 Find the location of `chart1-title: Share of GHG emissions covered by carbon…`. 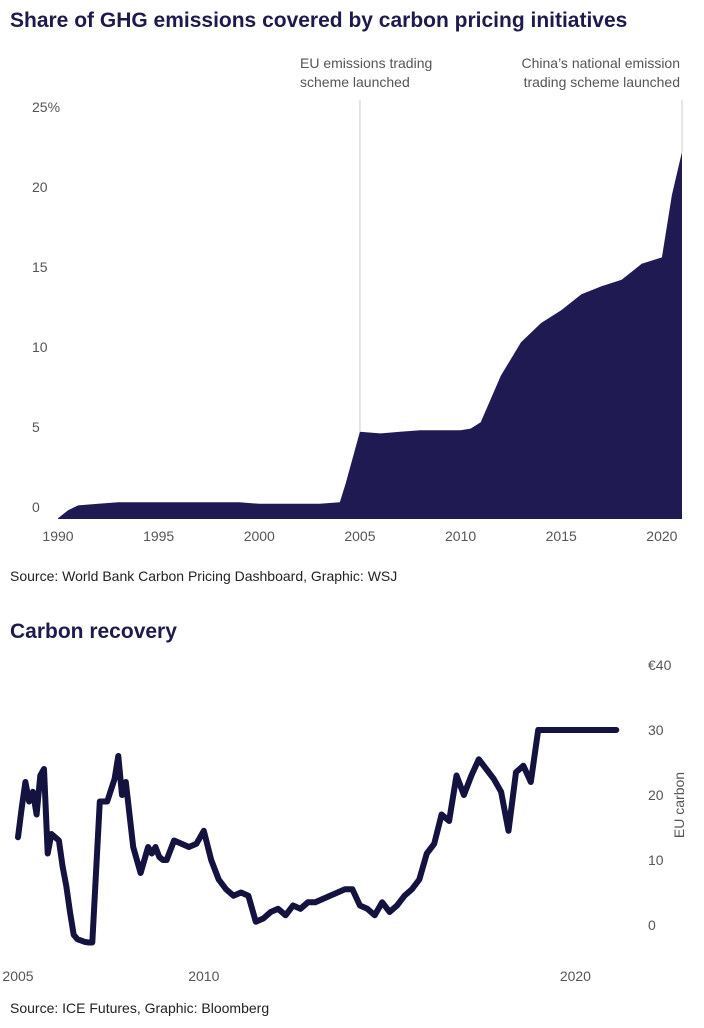

chart1-title: Share of GHG emissions covered by carbon… is located at coordinates (319, 20).